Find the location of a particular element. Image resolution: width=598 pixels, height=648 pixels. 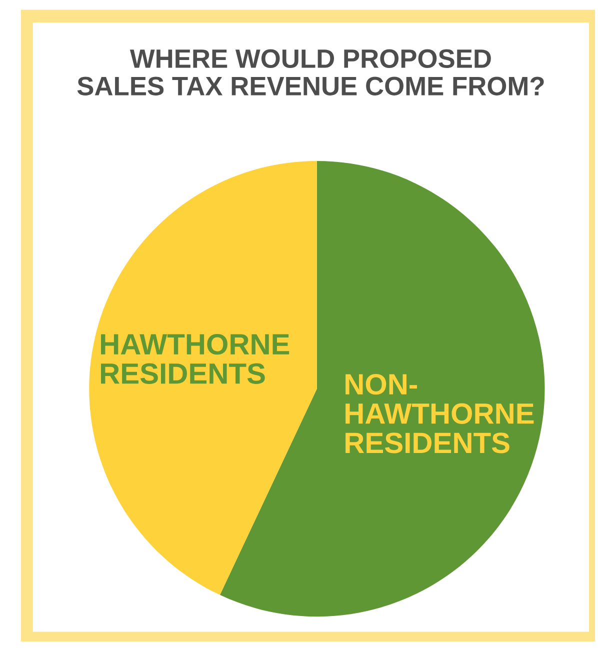

slice-label: NON- HAWTHORNE RESIDENTS is located at coordinates (440, 414).